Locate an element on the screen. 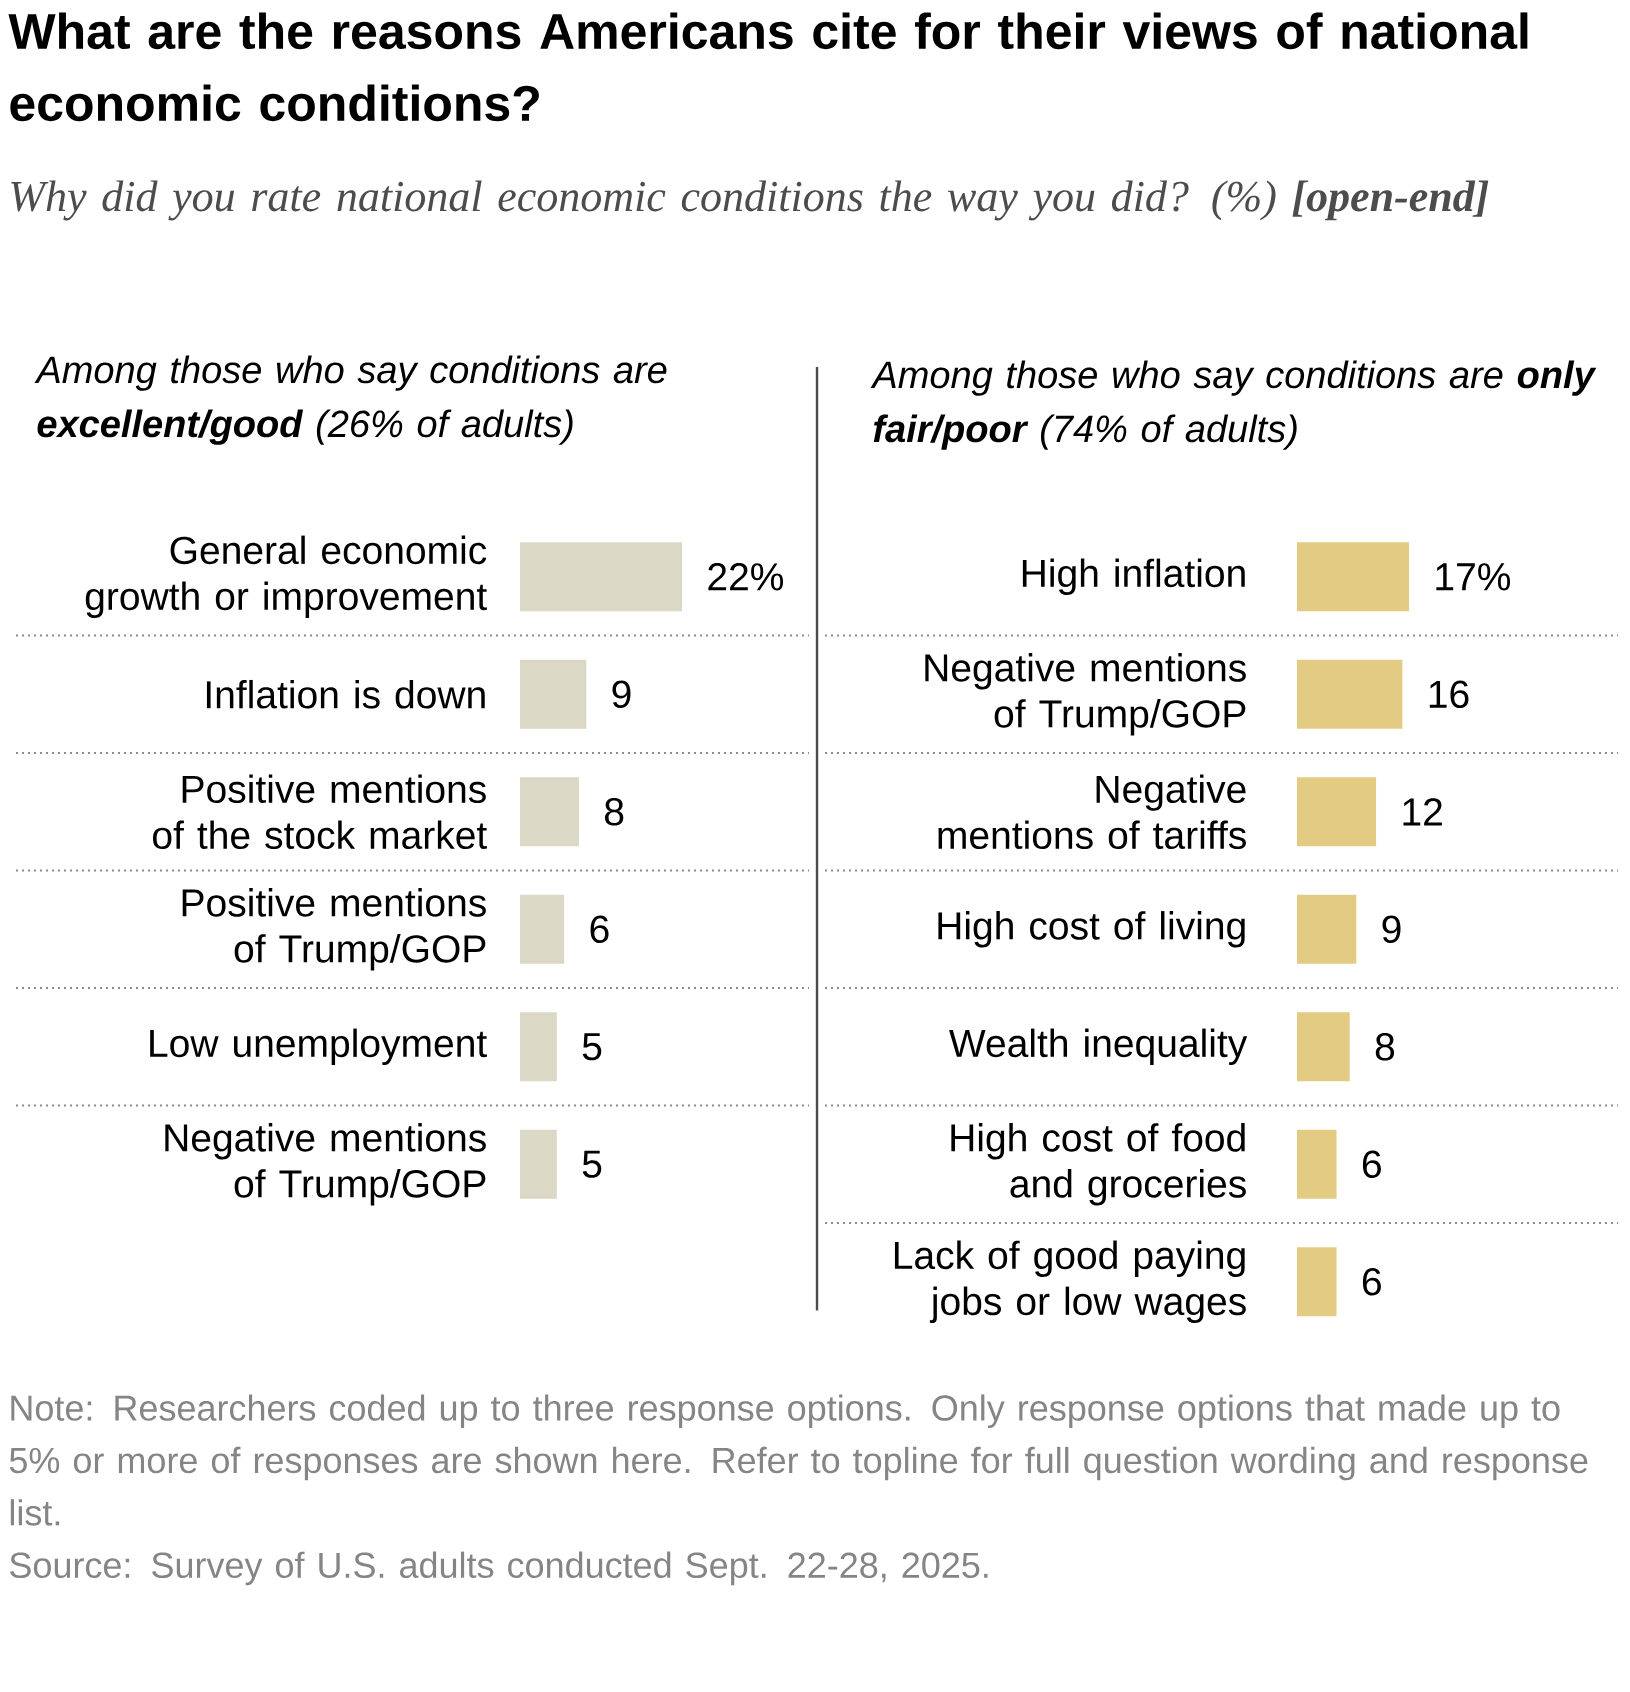 This screenshot has width=1630, height=1692. y-tick-label: Negative mentions of tariffs is located at coordinates (1092, 812).